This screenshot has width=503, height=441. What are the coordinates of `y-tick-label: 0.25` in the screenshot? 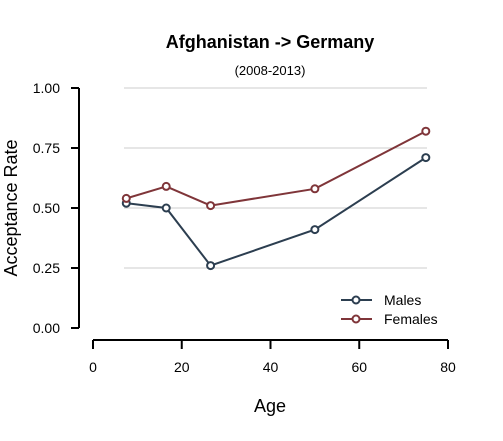 It's located at (46, 268).